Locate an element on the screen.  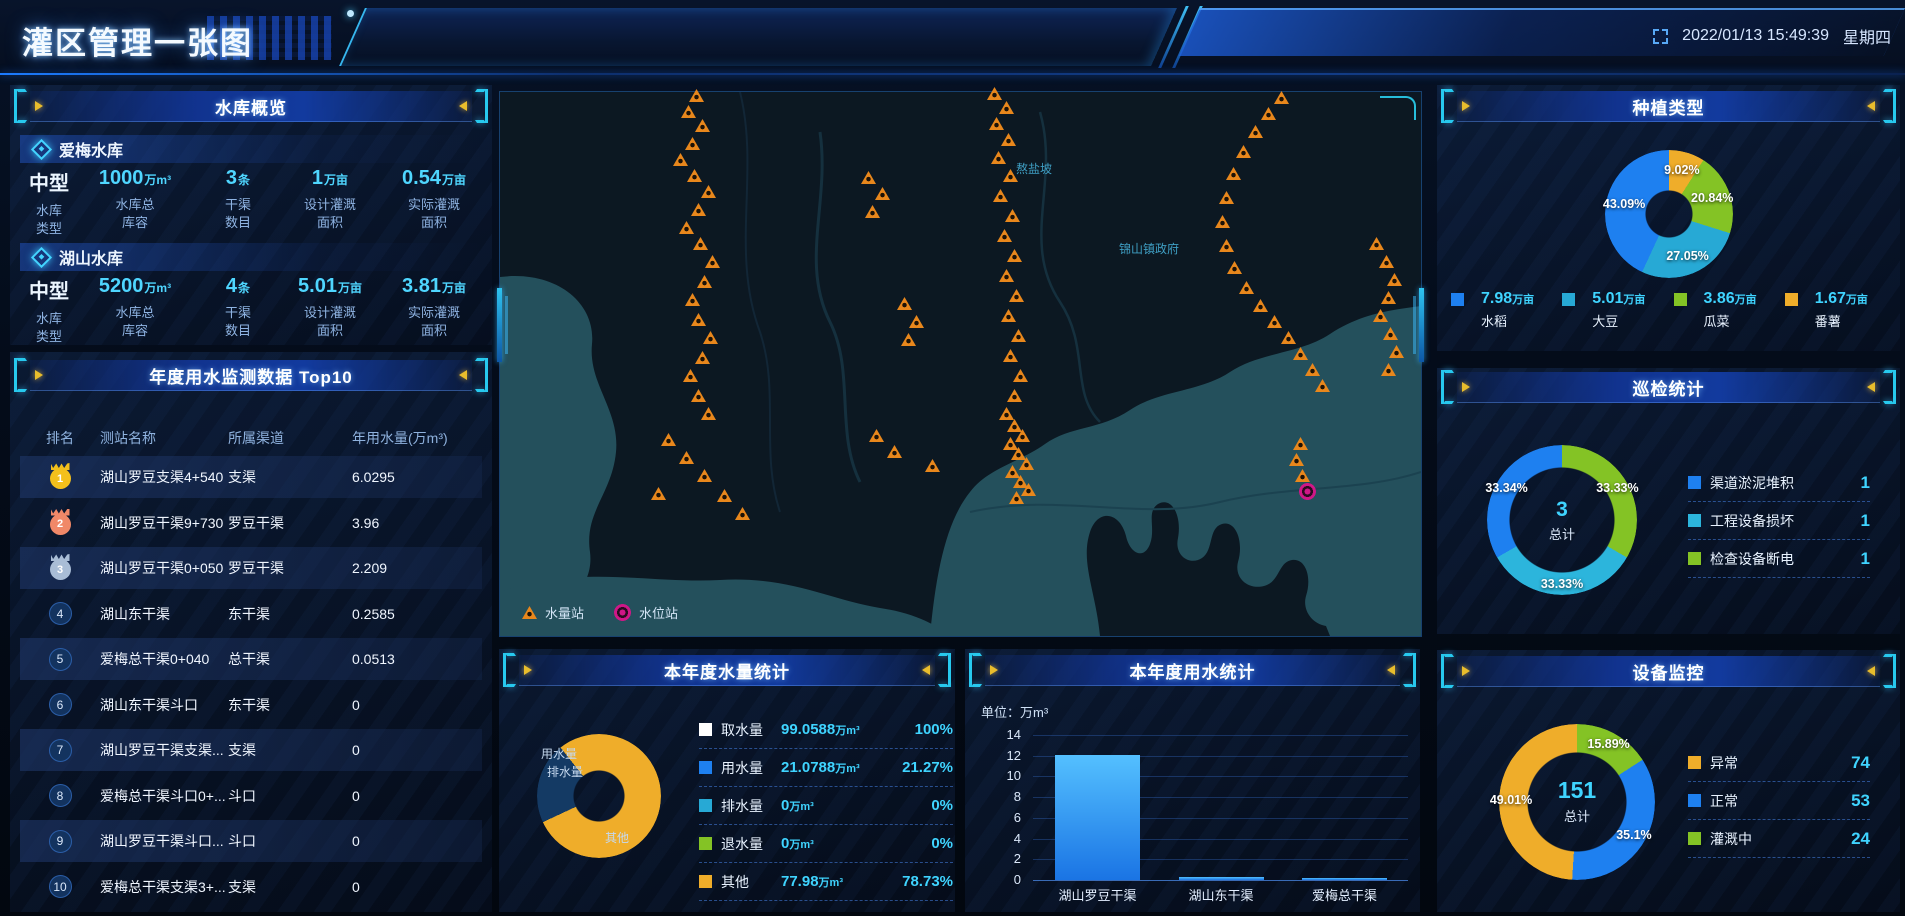
slice-percent-label: 43.09% is located at coordinates (1624, 204).